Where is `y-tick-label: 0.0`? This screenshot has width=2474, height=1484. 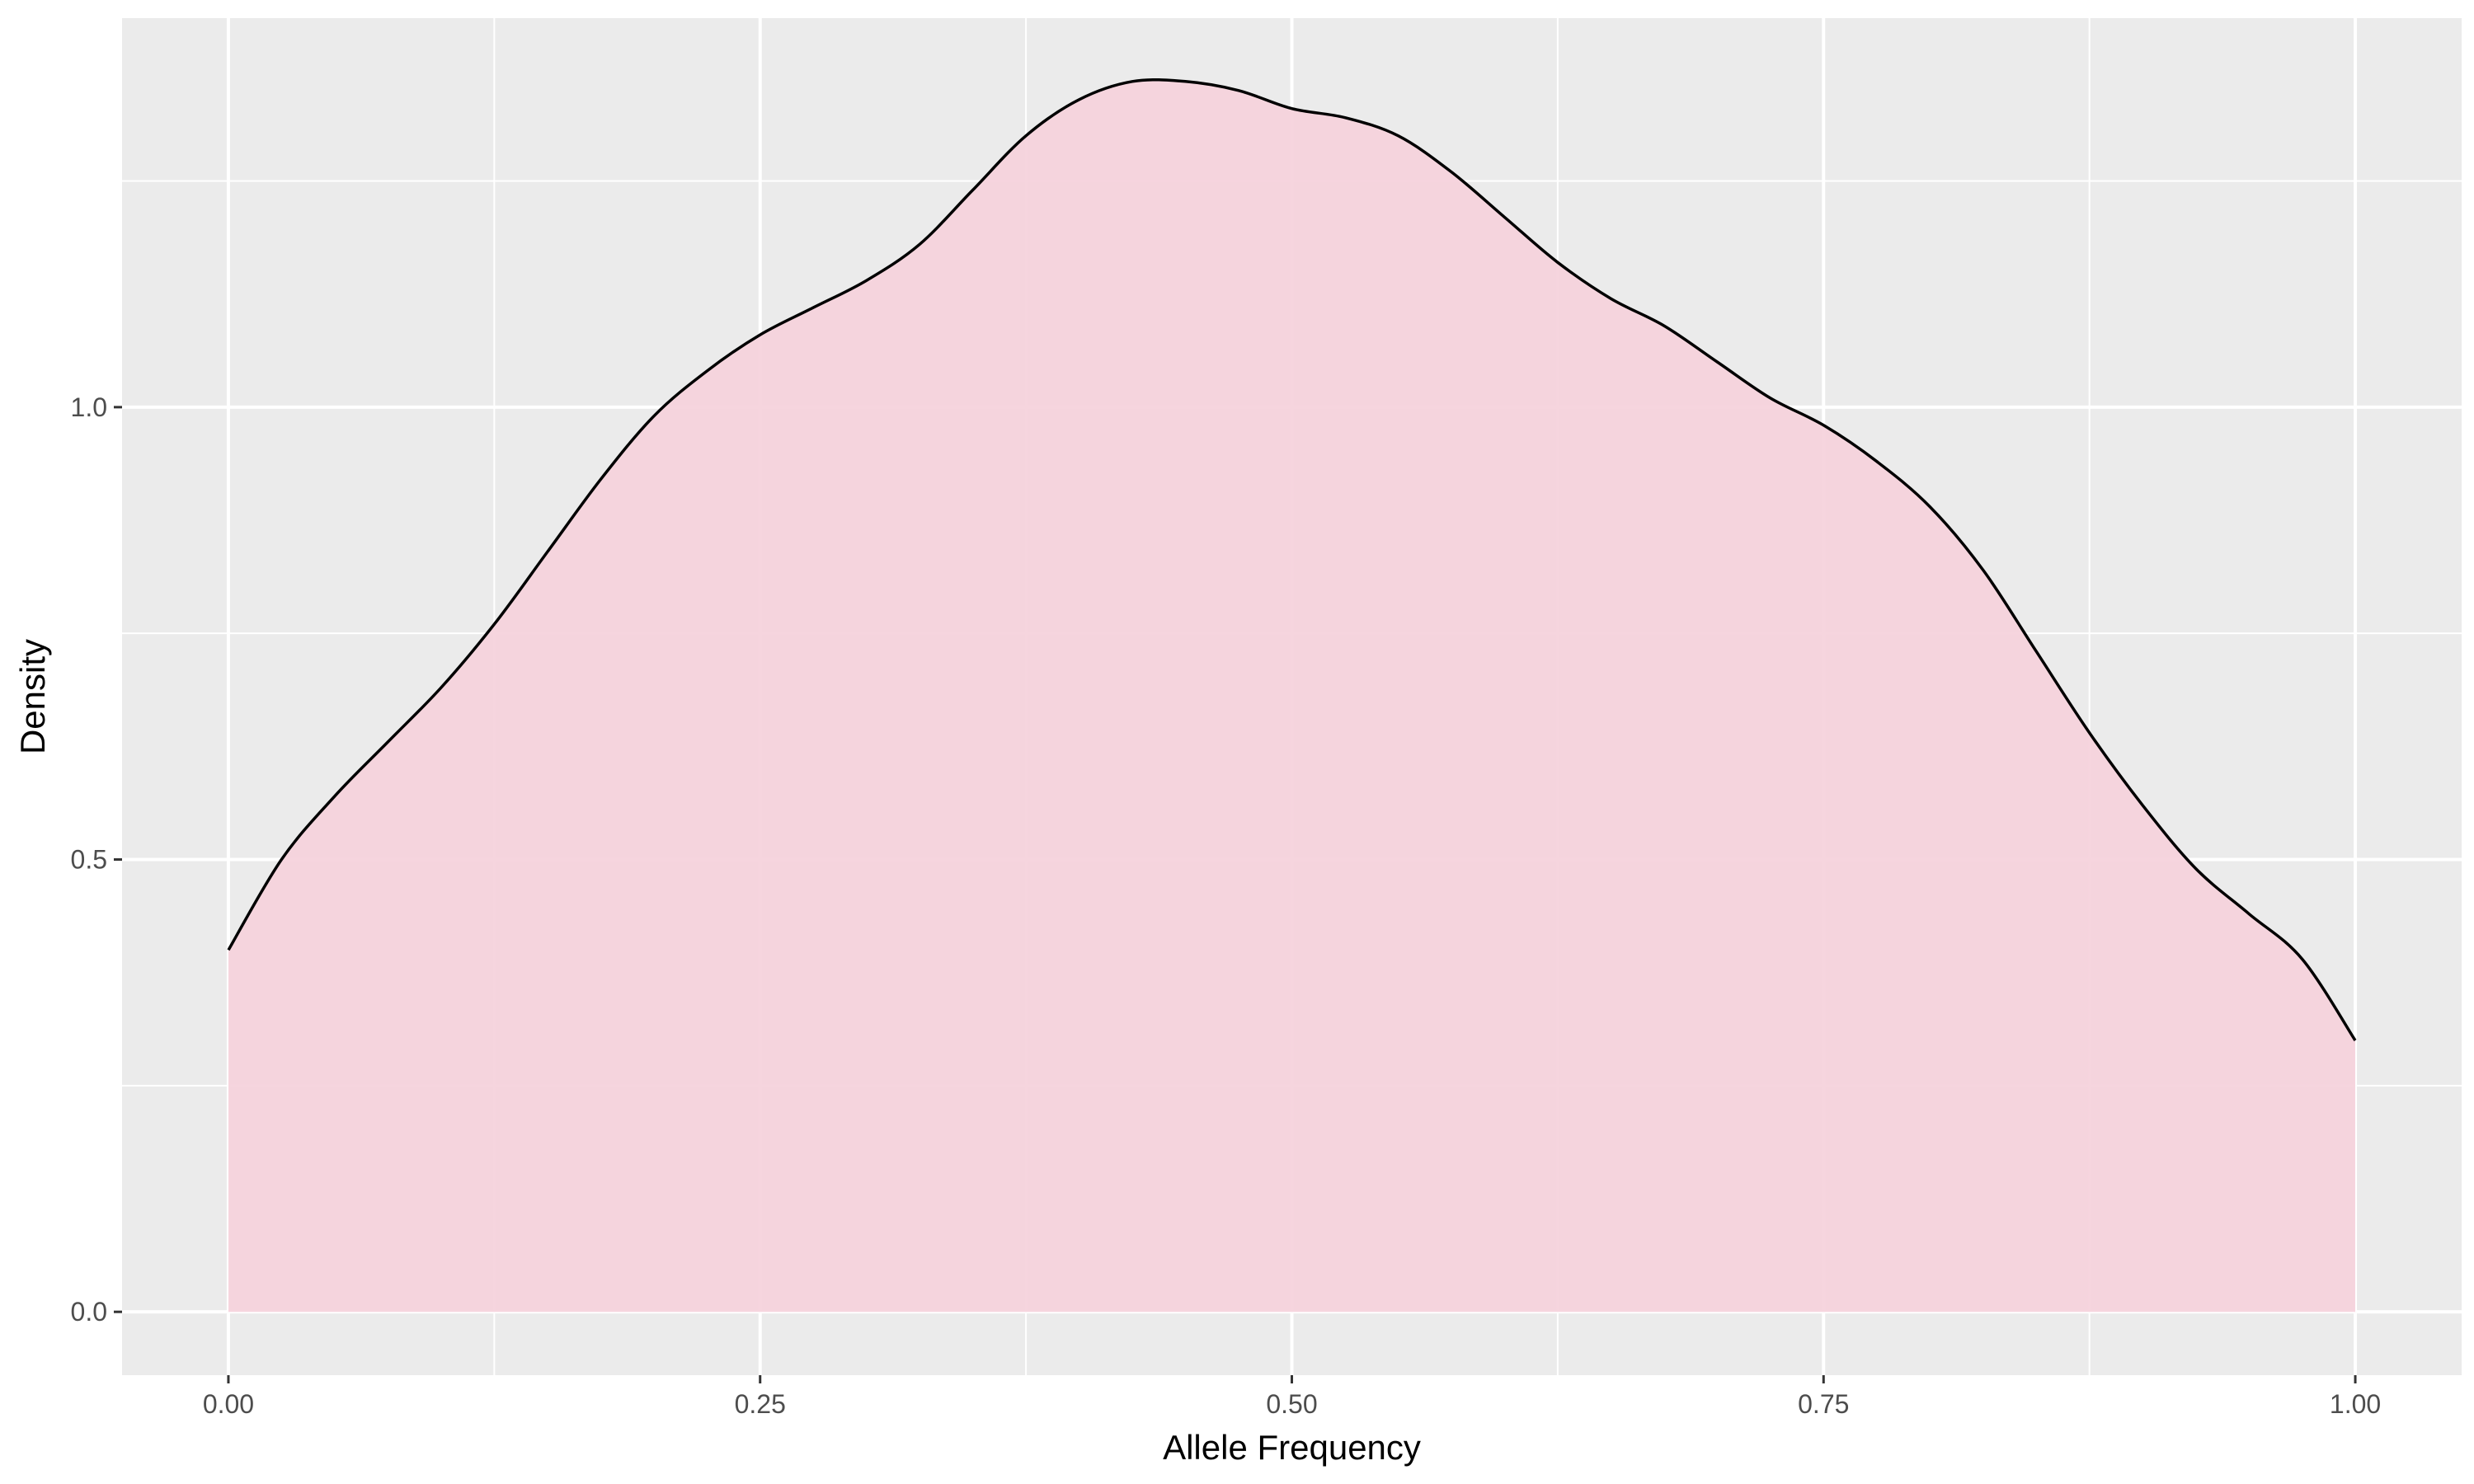 y-tick-label: 0.0 is located at coordinates (89, 1312).